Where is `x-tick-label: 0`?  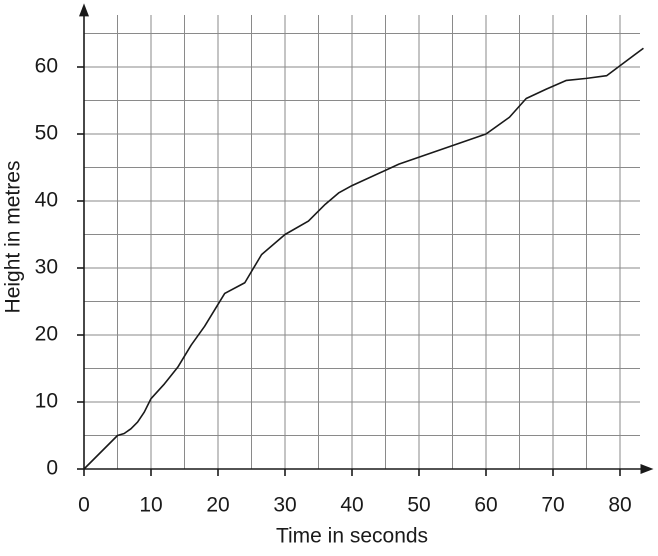
x-tick-label: 0 is located at coordinates (84, 505).